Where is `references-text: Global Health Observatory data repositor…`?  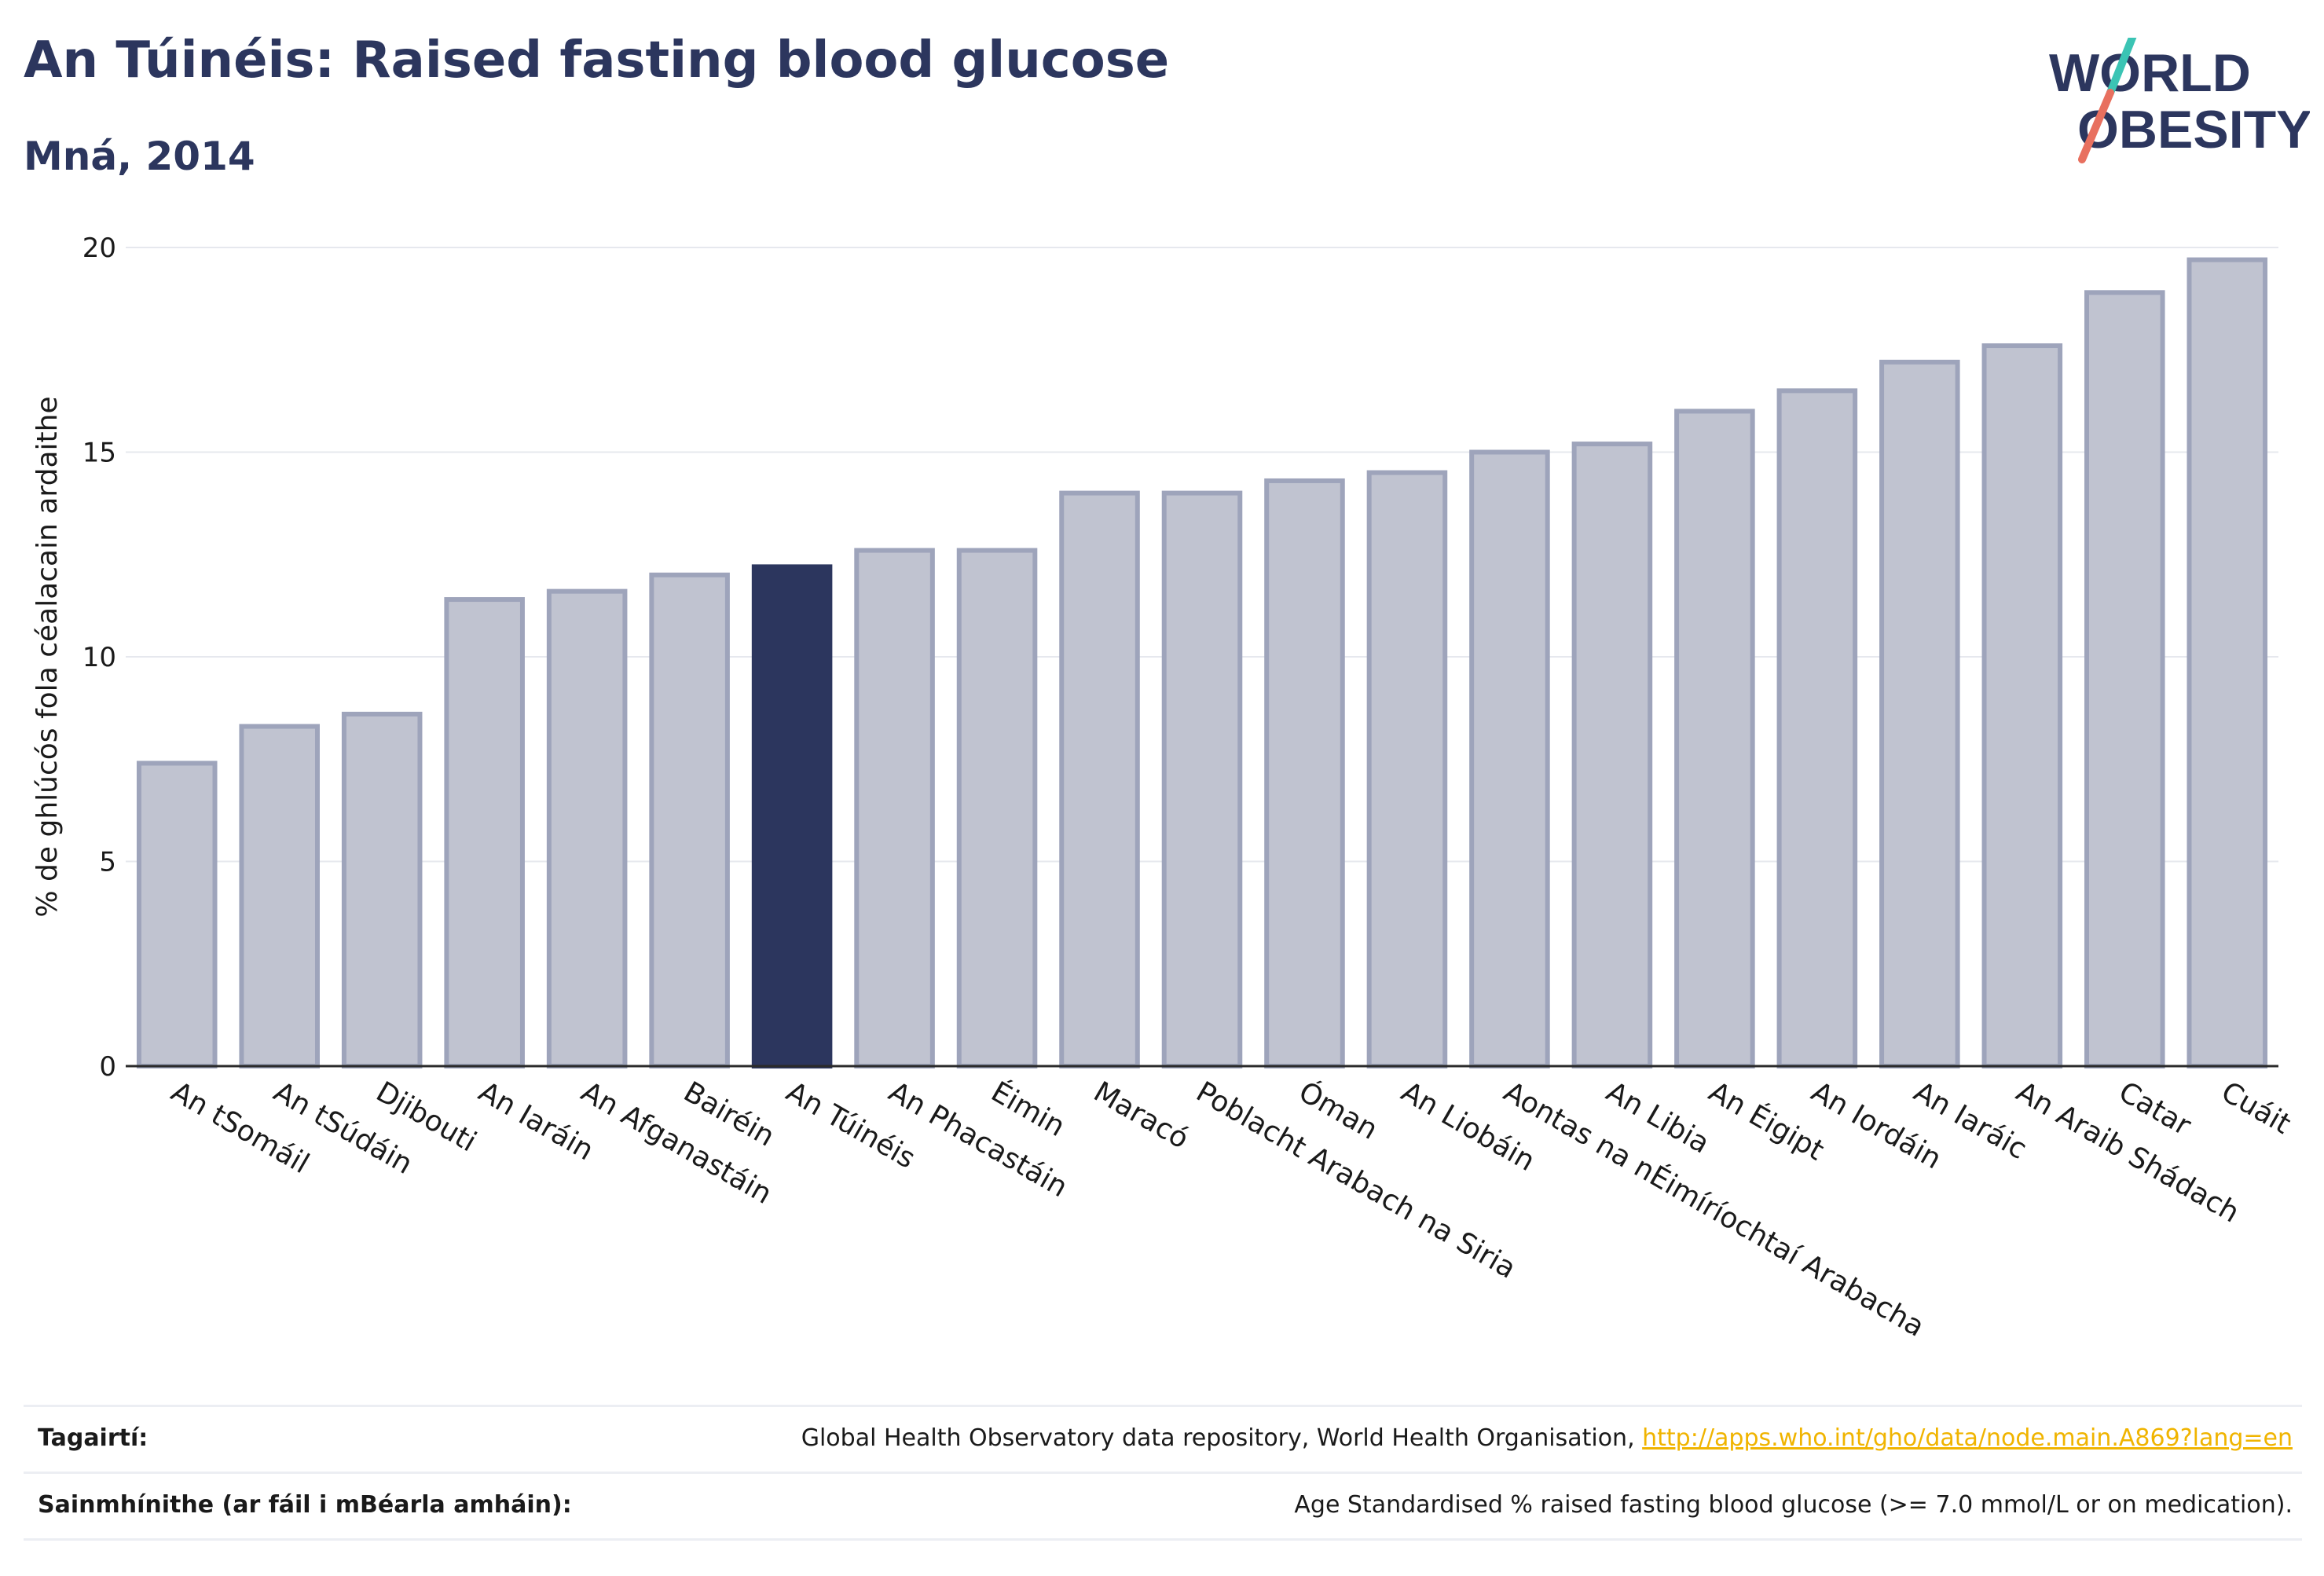
references-text: Global Health Observatory data repositor… is located at coordinates (1222, 1438).